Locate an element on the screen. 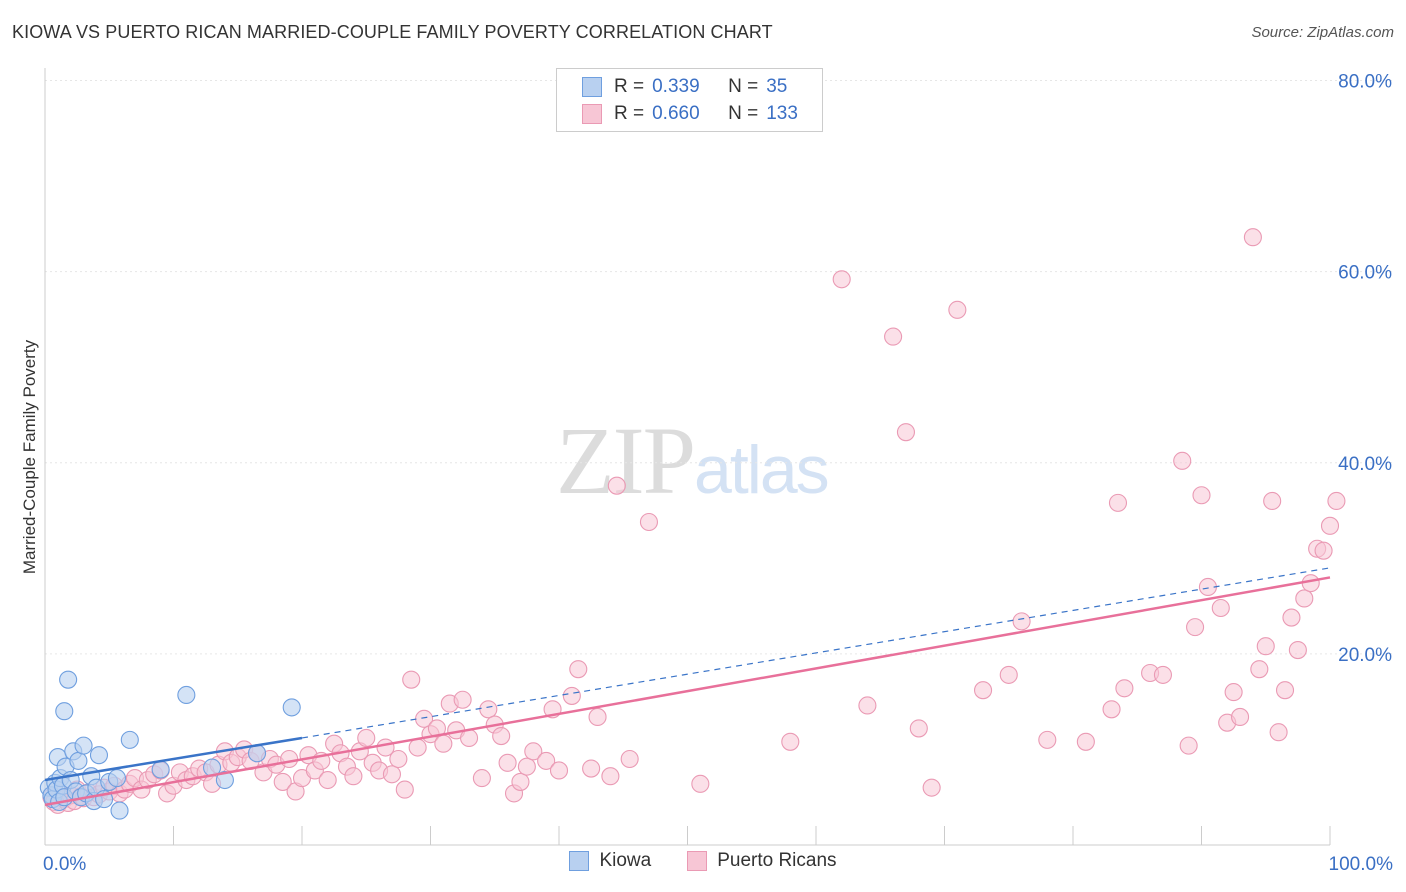 This screenshot has width=1406, height=892. correlation-legend: R = 0.339 N = 35 R = 0.660 N = 133 is located at coordinates (689, 100).